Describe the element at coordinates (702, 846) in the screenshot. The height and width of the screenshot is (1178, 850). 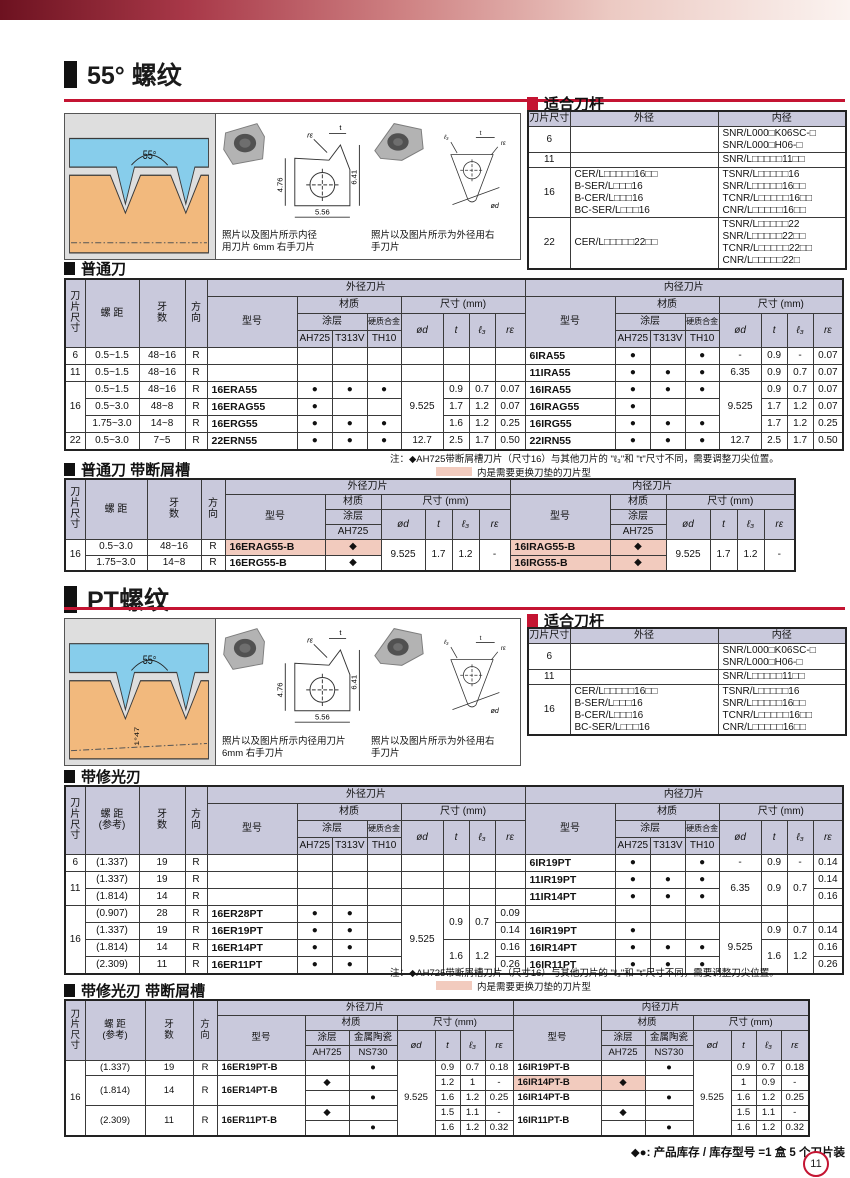
I see `header-cell: TH10` at that location.